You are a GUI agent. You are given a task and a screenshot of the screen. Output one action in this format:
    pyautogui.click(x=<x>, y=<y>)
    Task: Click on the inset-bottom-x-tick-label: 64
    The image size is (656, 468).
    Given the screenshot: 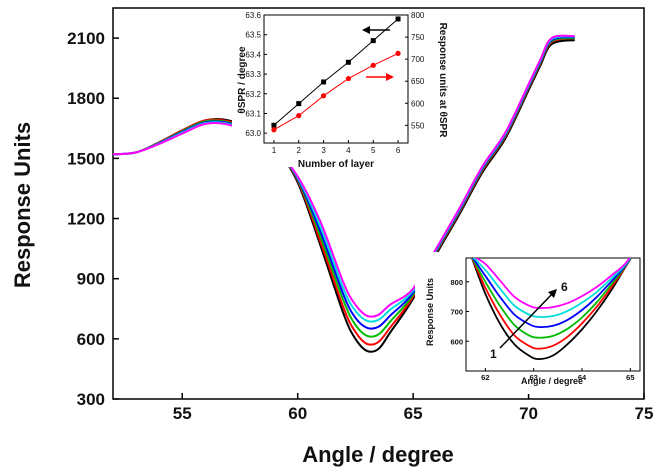 What is the action you would take?
    pyautogui.click(x=582, y=377)
    